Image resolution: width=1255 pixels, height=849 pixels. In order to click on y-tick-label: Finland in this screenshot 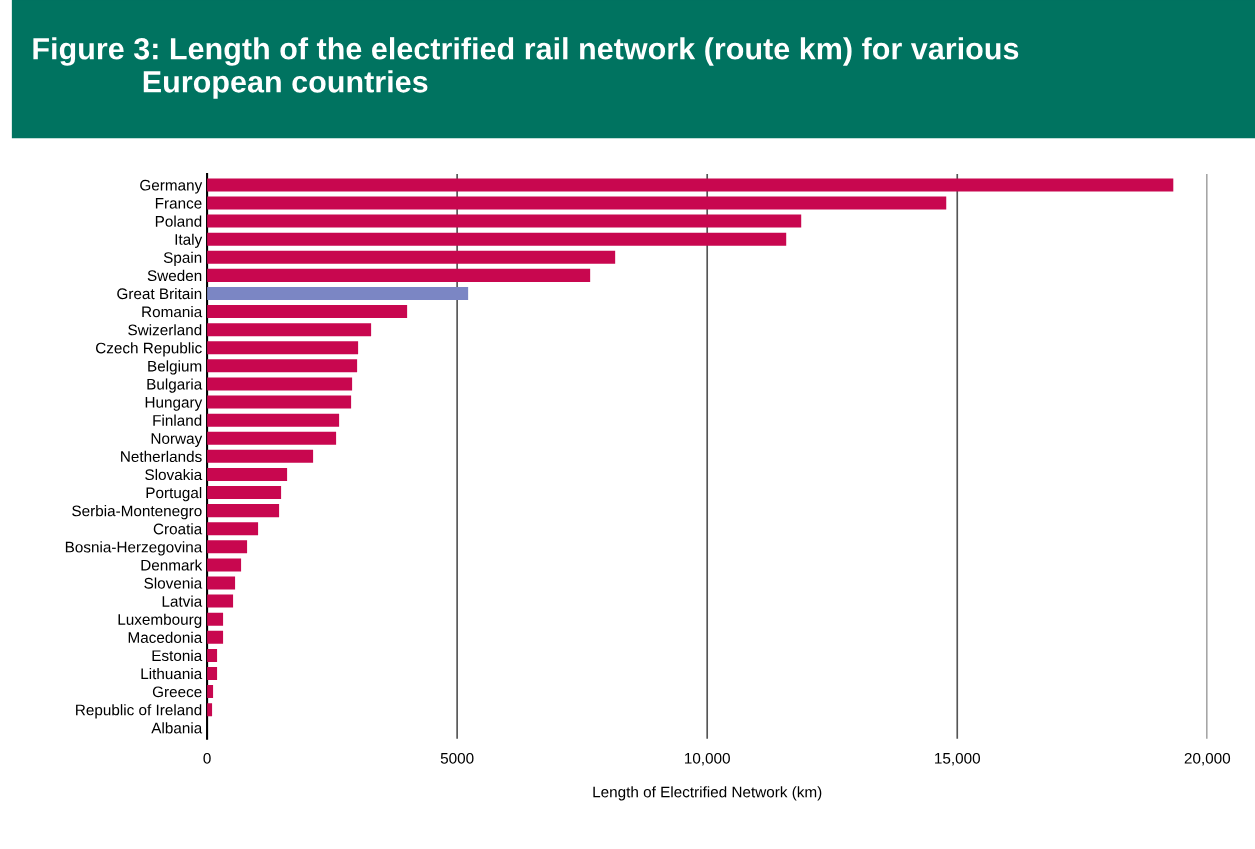, I will do `click(177, 420)`.